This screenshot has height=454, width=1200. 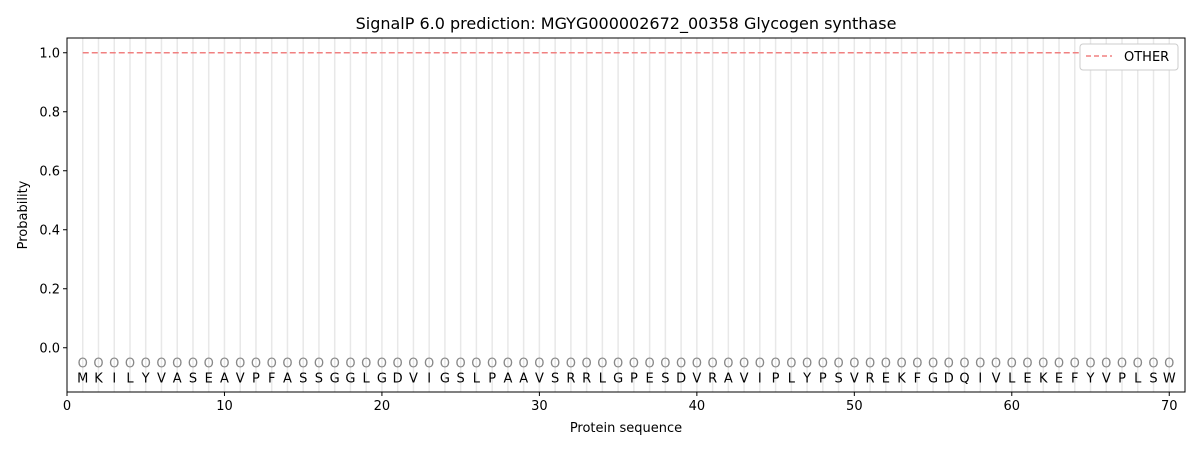 What do you see at coordinates (49, 348) in the screenshot?
I see `y-tick-label: 0.0` at bounding box center [49, 348].